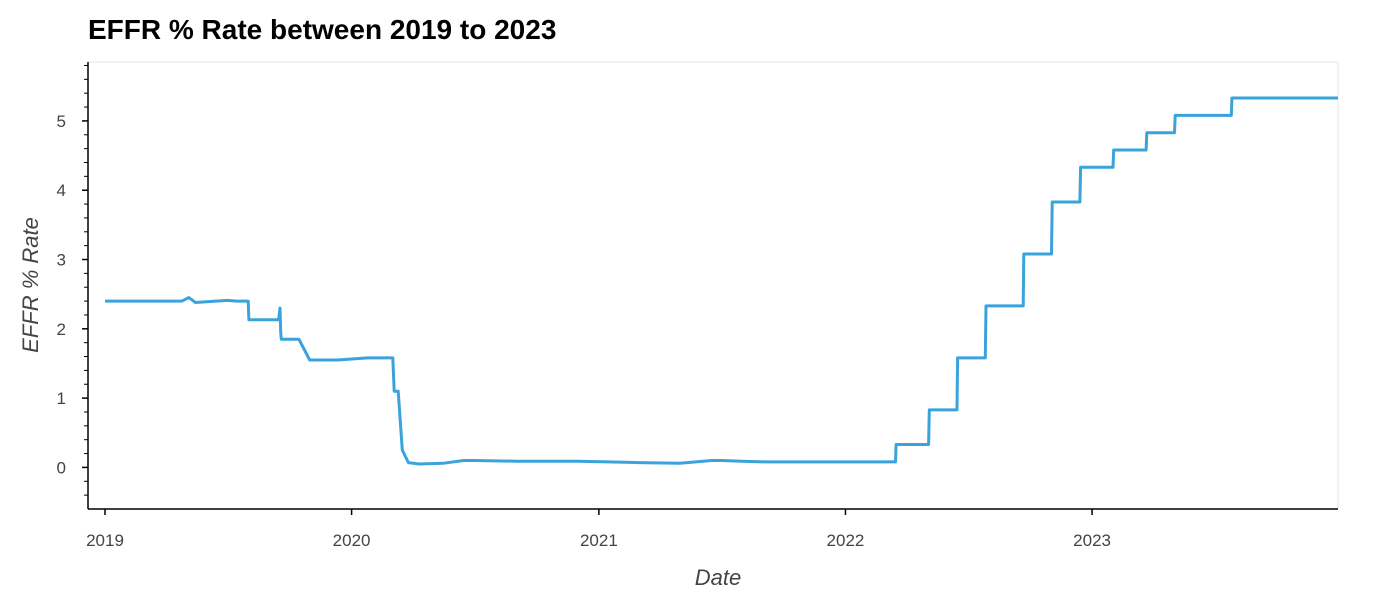 Image resolution: width=1398 pixels, height=598 pixels. What do you see at coordinates (352, 540) in the screenshot?
I see `x-tick-label: 2020` at bounding box center [352, 540].